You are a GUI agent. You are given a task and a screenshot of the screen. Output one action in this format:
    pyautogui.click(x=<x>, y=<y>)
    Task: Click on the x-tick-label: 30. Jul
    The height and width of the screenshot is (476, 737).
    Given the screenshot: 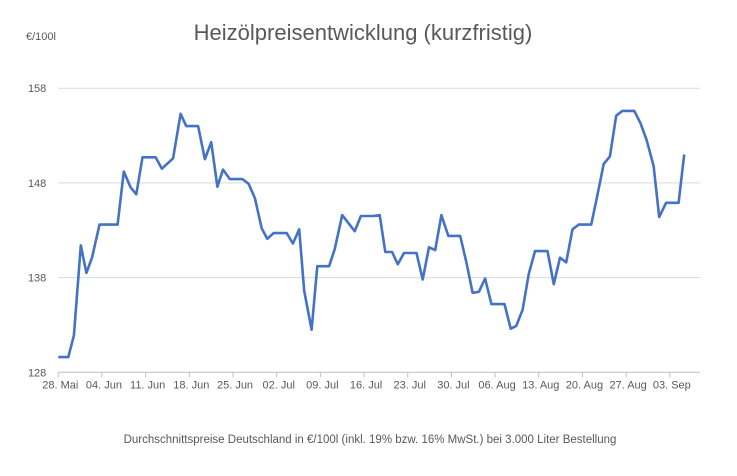 What is the action you would take?
    pyautogui.click(x=453, y=385)
    